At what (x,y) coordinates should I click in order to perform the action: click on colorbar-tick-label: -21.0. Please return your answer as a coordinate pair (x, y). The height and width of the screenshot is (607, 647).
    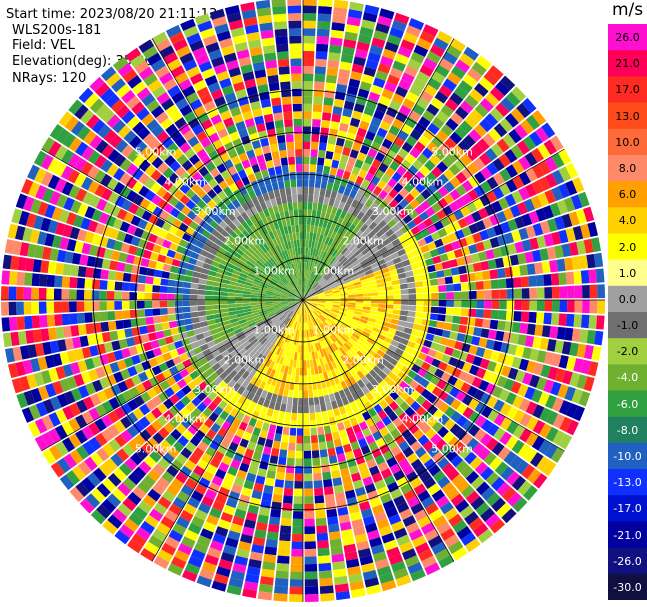
    Looking at the image, I should click on (627, 535).